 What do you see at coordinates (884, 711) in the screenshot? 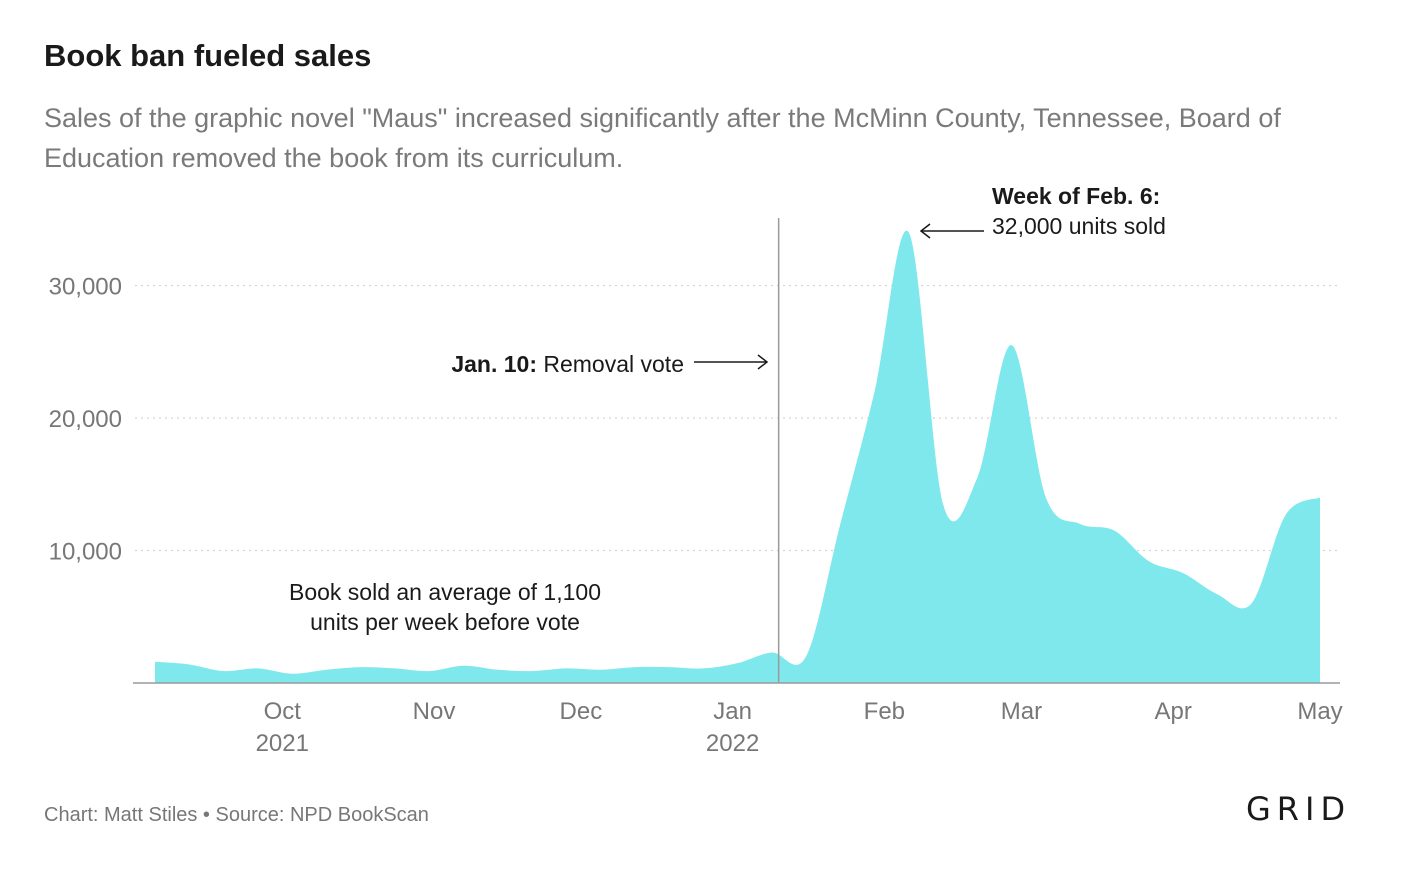
I see `x-tick-label: Feb` at bounding box center [884, 711].